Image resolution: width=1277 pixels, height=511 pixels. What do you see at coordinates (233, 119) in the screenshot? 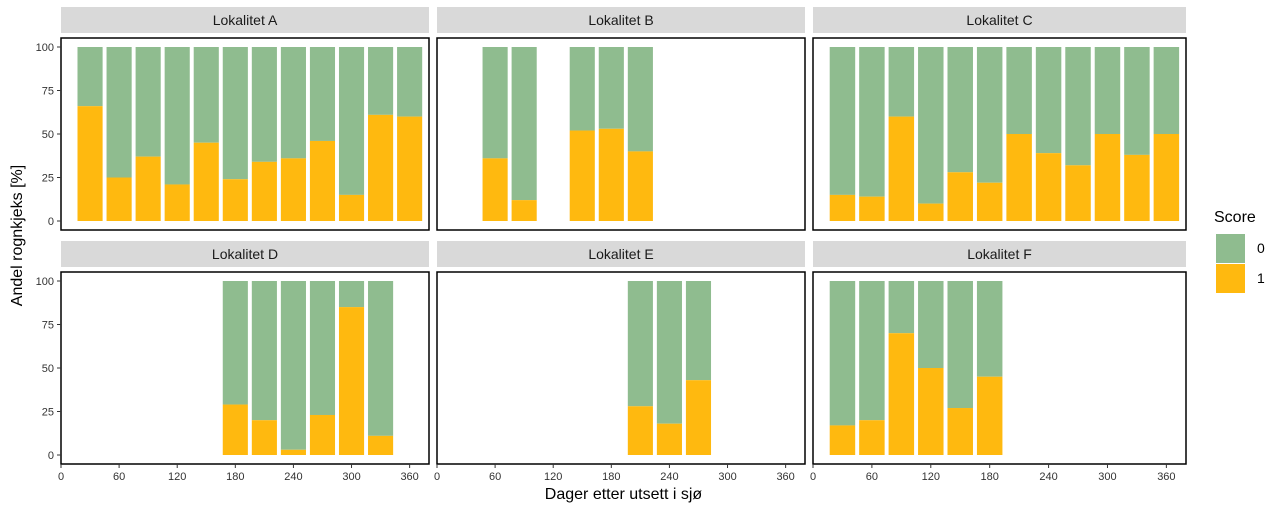
I see `facet-panel: Lokalitet A 0 25 50 75 100` at bounding box center [233, 119].